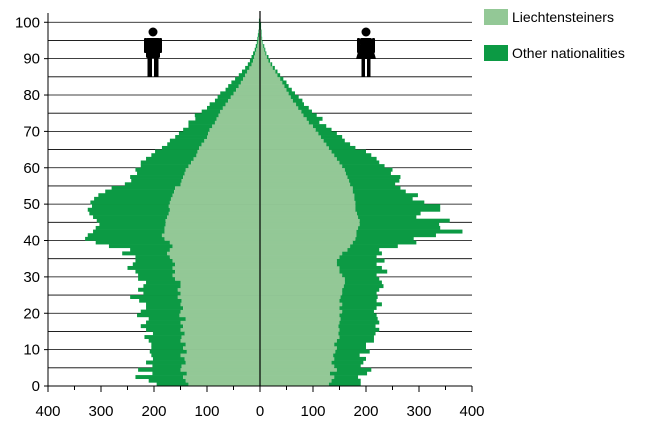  Describe the element at coordinates (496, 17) in the screenshot. I see `legend-swatch-liechtensteiners` at that location.